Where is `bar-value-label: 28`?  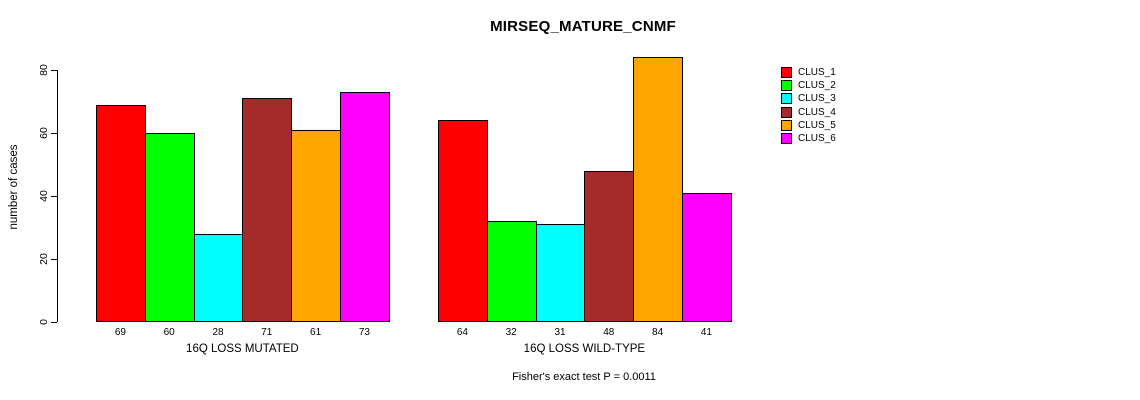
bar-value-label: 28 is located at coordinates (218, 332).